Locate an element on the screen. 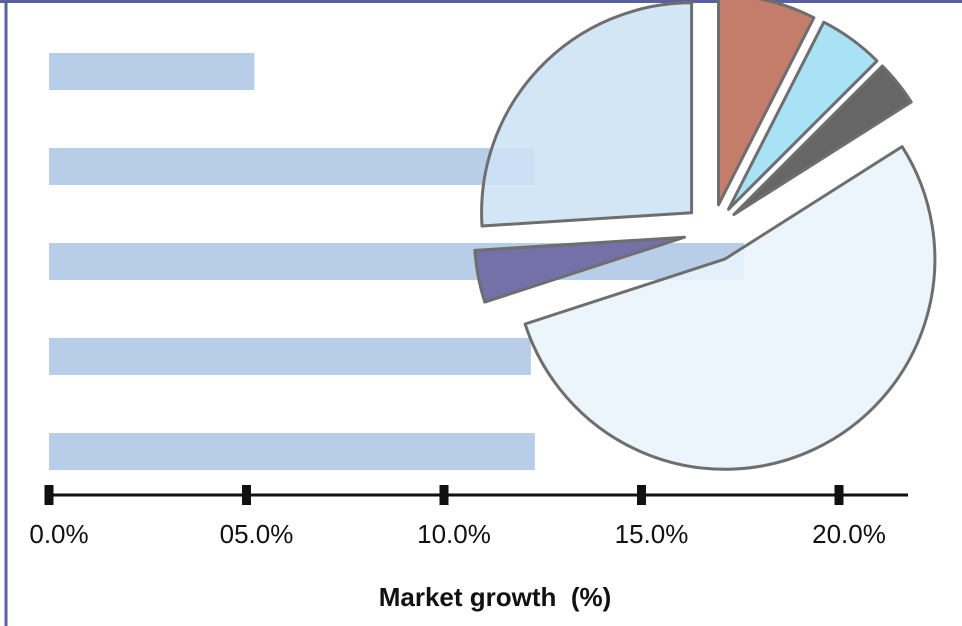 The image size is (962, 626). x-tick-label-3: 10.0% is located at coordinates (454, 534).